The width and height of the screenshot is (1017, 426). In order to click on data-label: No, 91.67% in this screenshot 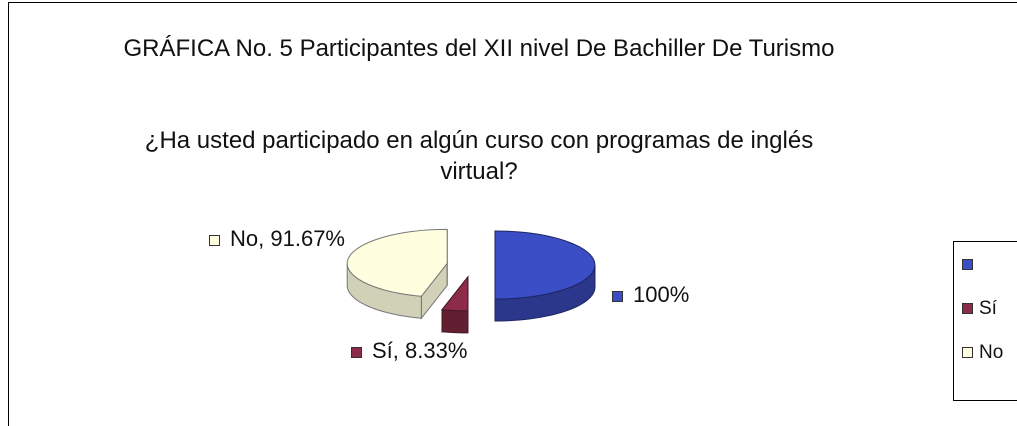, I will do `click(275, 239)`.